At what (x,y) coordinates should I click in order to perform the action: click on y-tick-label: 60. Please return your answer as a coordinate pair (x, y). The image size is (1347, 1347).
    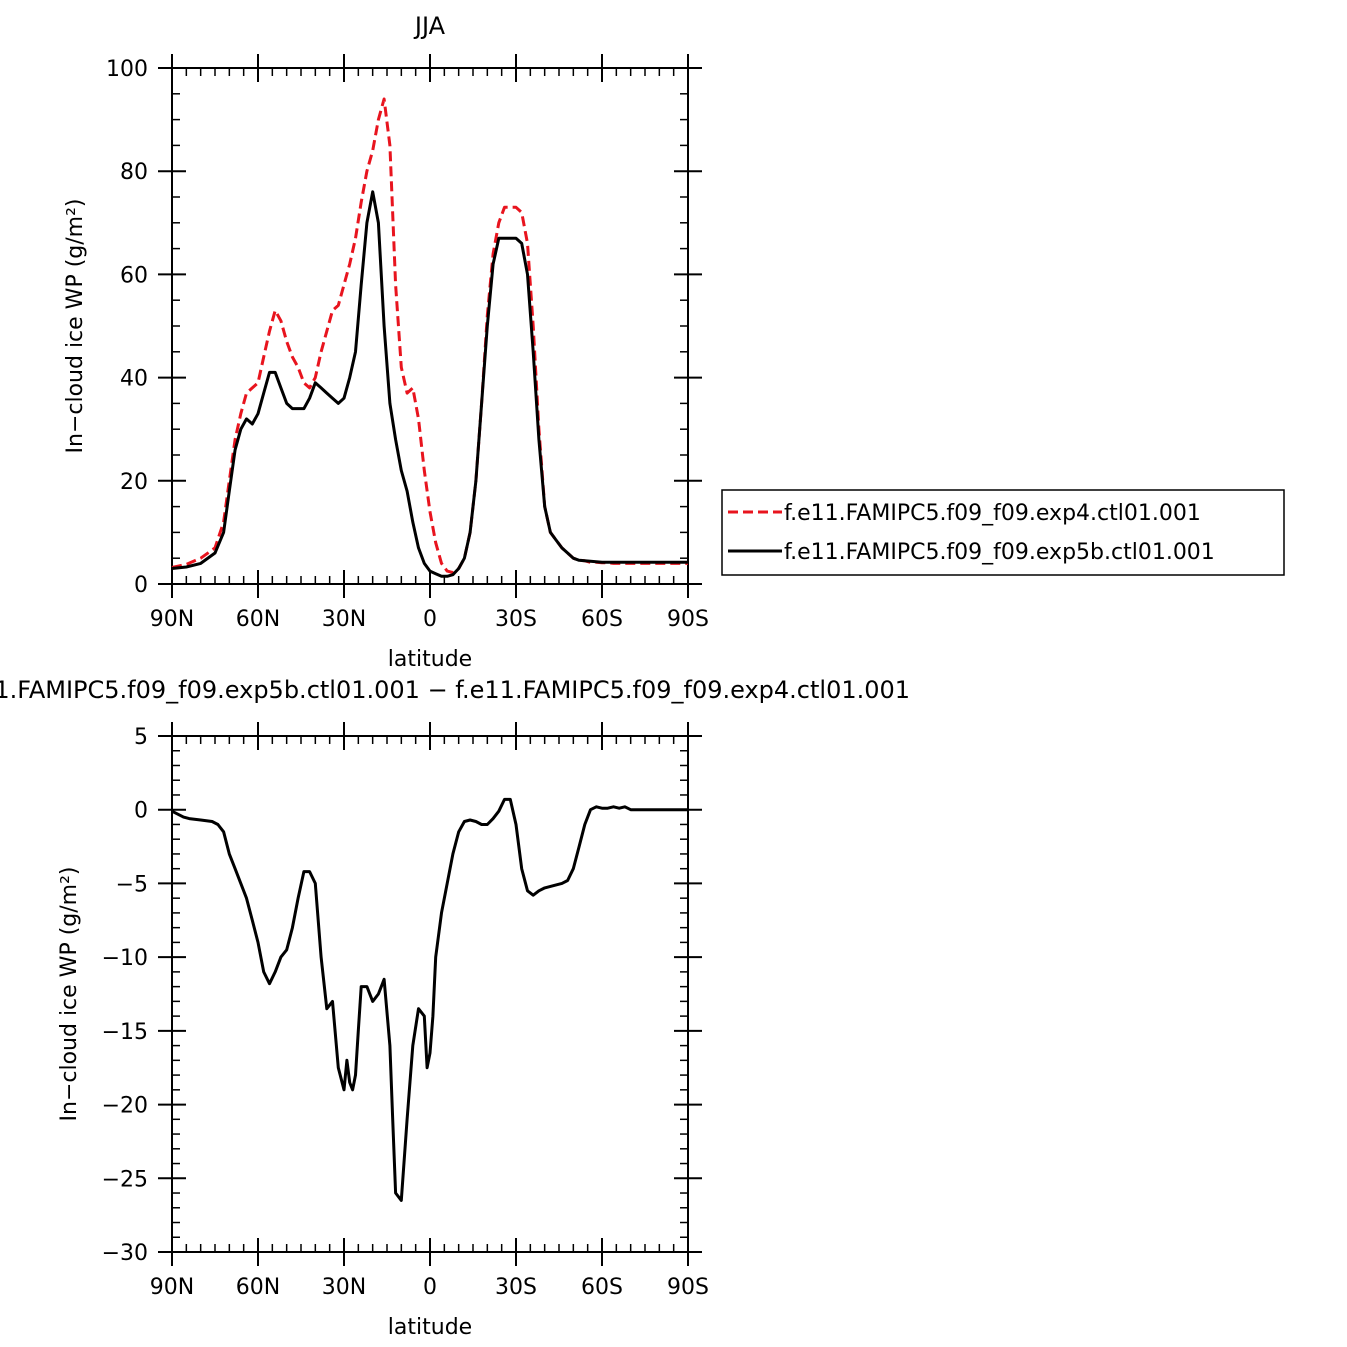
    Looking at the image, I should click on (134, 275).